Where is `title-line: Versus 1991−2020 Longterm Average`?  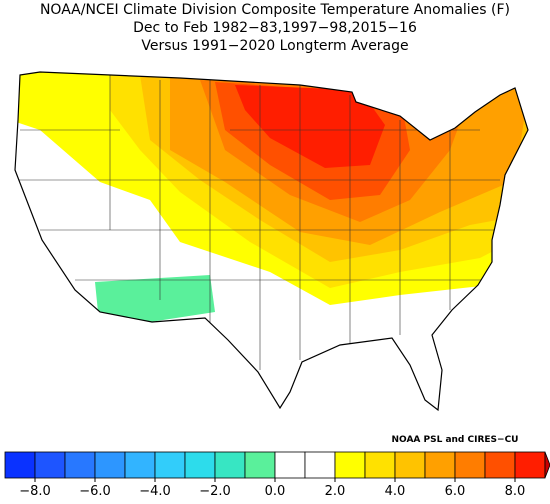 title-line: Versus 1991−2020 Longterm Average is located at coordinates (274, 46).